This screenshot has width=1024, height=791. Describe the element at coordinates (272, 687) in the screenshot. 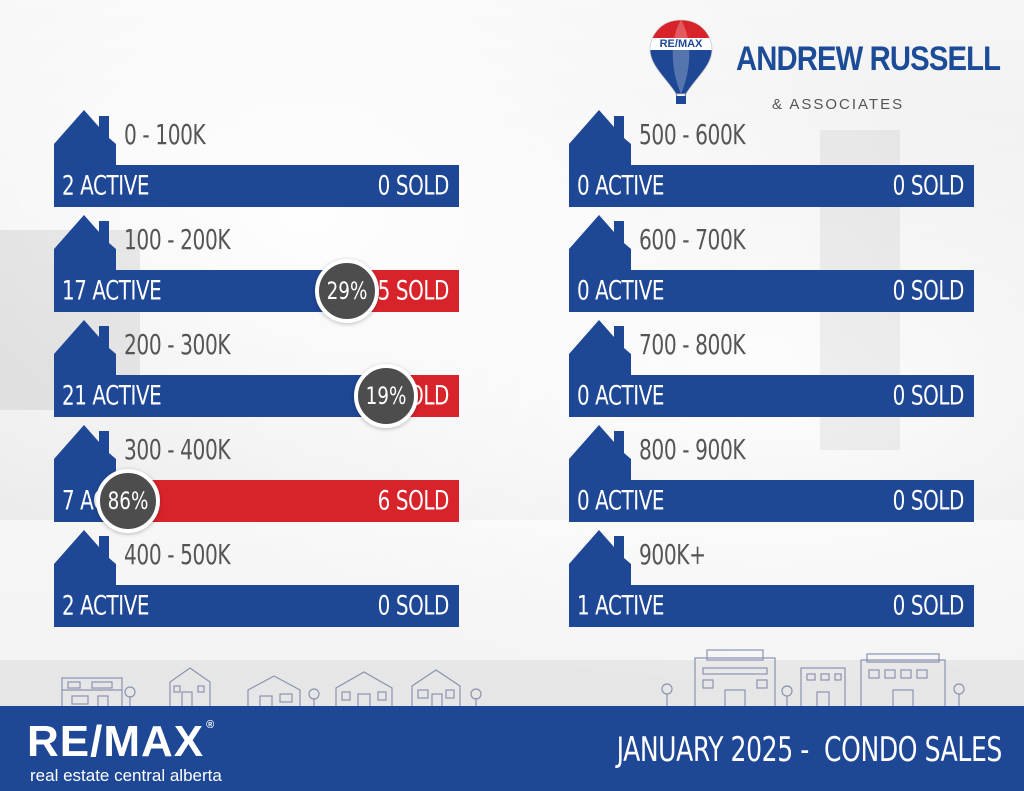

I see `houses-illustration` at that location.